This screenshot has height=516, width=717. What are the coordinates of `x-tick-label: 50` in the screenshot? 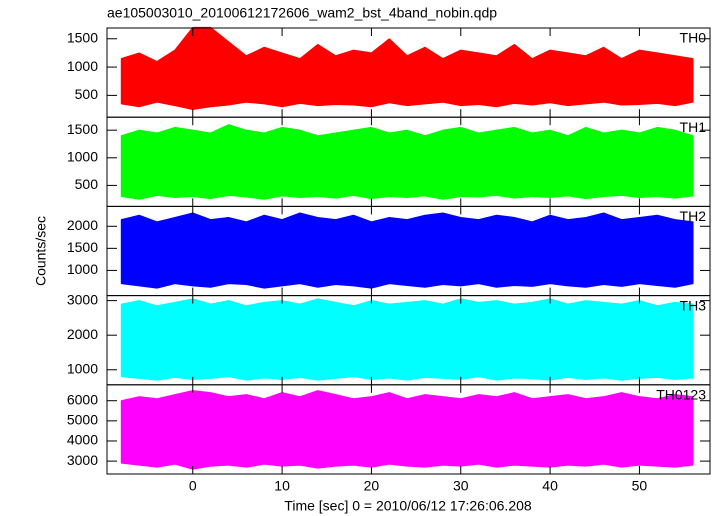 It's located at (640, 486).